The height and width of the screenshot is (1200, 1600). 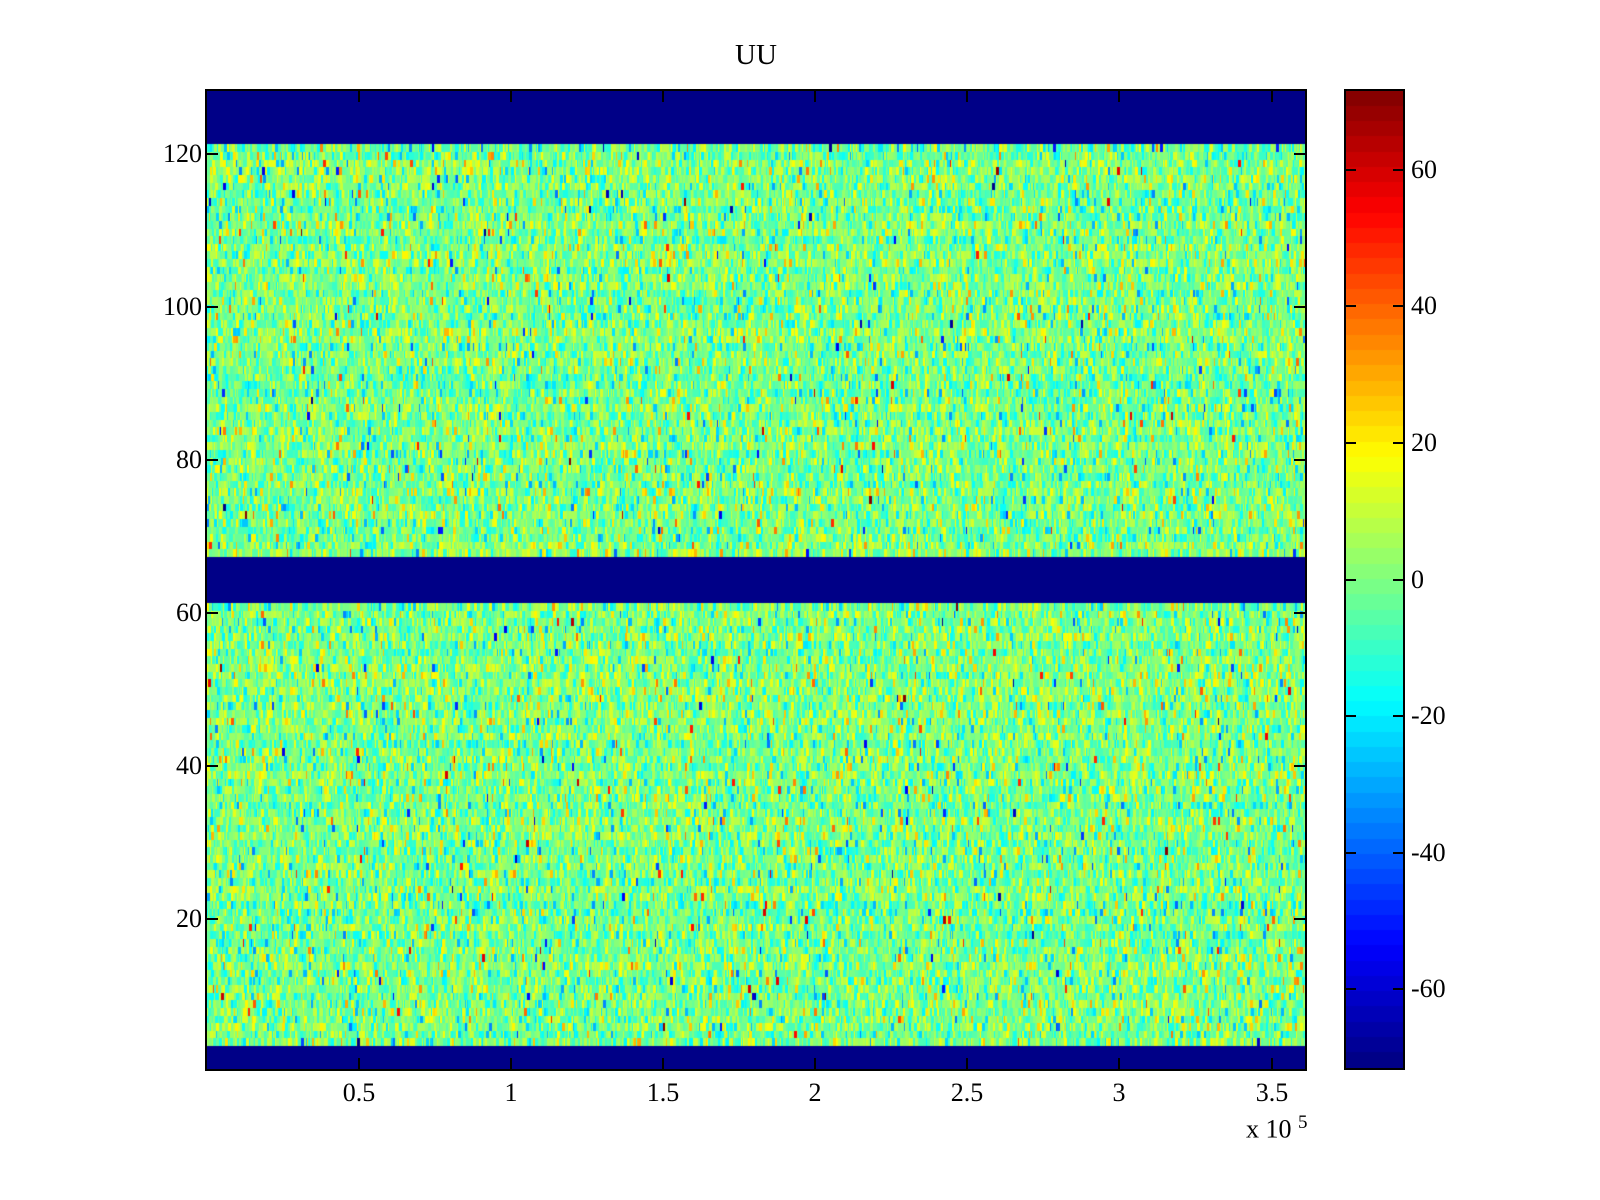 What do you see at coordinates (1119, 1092) in the screenshot?
I see `x-tick-label: 3` at bounding box center [1119, 1092].